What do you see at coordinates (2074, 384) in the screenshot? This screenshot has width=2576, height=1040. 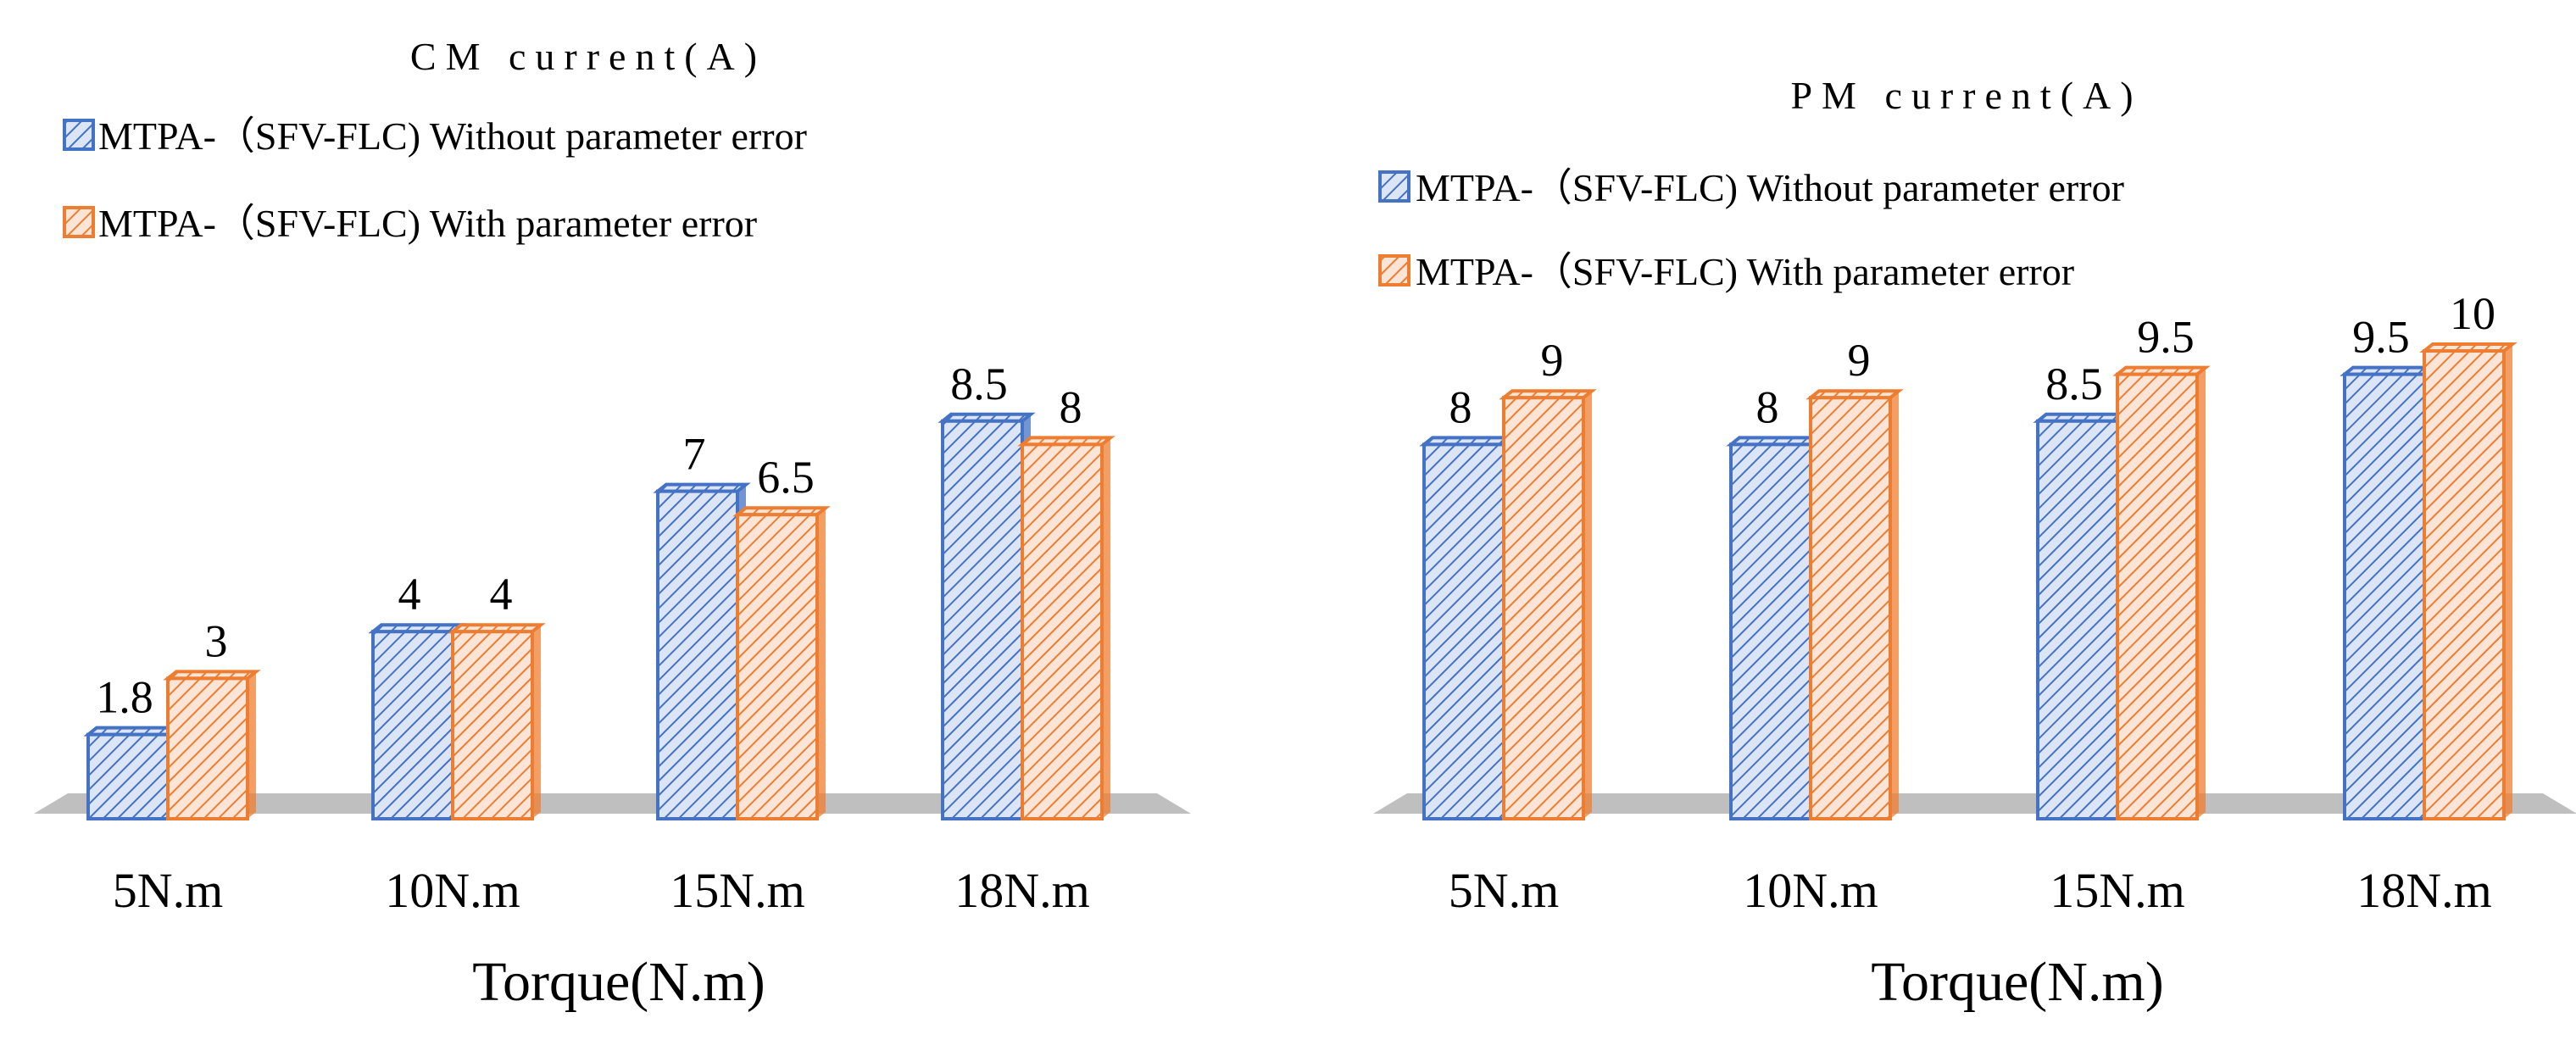 I see `pm-data-label-s0-2: 8.5` at bounding box center [2074, 384].